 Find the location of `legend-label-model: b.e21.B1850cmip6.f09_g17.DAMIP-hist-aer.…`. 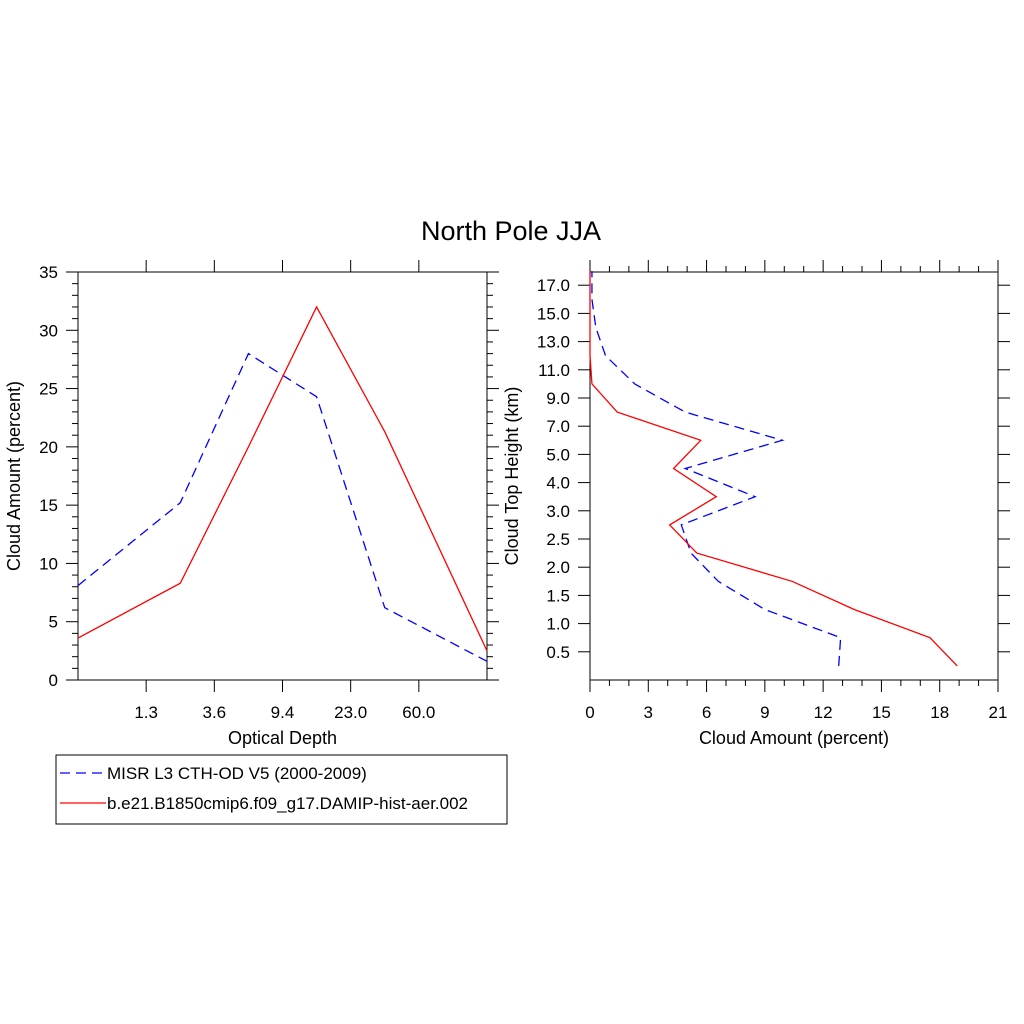

legend-label-model: b.e21.B1850cmip6.f09_g17.DAMIP-hist-aer.… is located at coordinates (287, 803).